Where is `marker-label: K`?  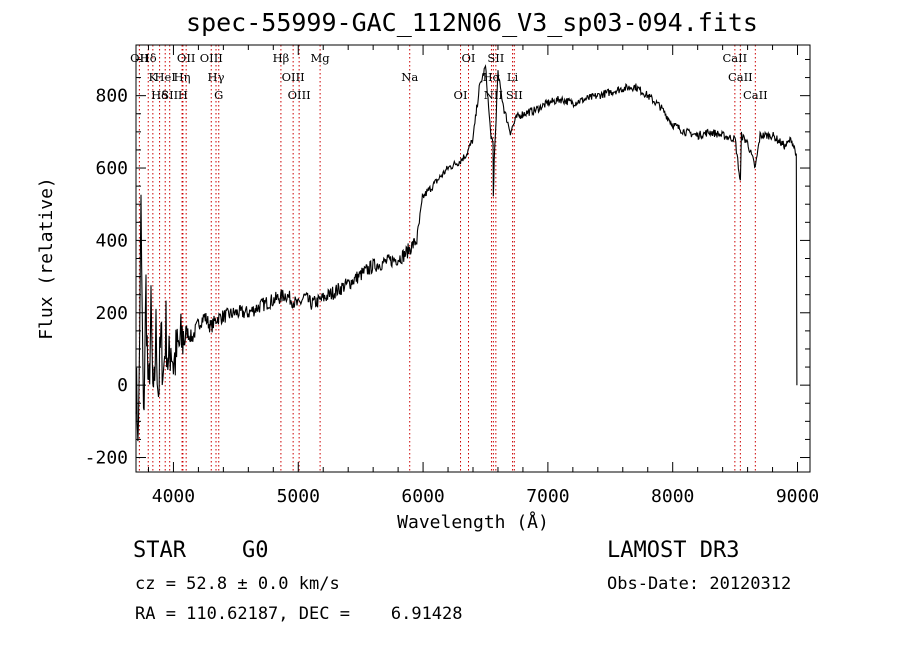 marker-label: K is located at coordinates (153, 77).